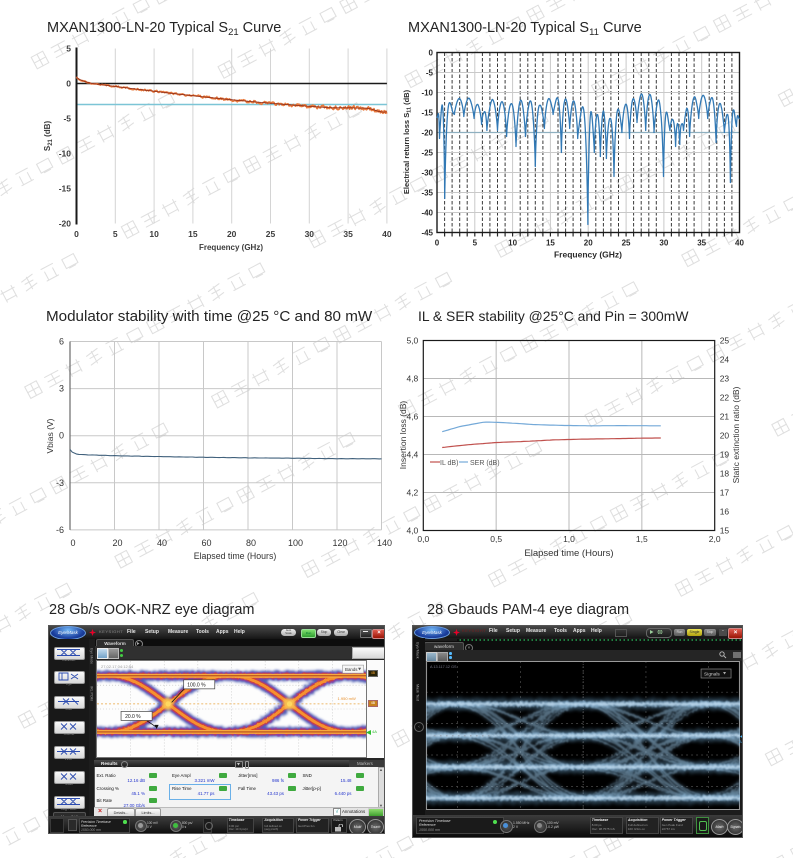 The image size is (793, 858). I want to click on svg-text: 28 Gbauds PAM-4 eye diagram, so click(528, 610).